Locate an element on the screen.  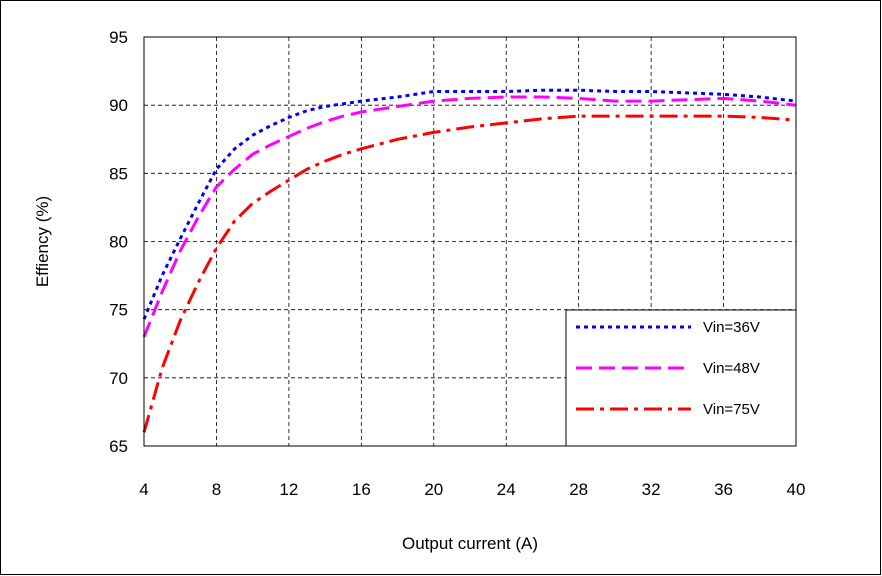
x-tick-label: 28 is located at coordinates (578, 489).